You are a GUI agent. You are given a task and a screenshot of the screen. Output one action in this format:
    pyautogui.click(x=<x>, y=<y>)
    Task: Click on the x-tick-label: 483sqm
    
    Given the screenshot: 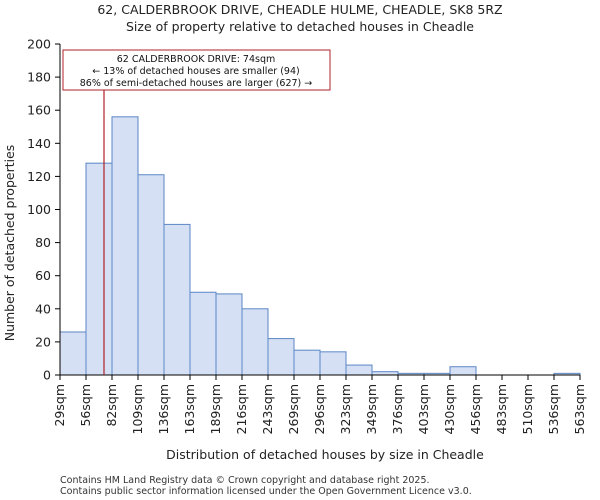 What is the action you would take?
    pyautogui.click(x=501, y=409)
    